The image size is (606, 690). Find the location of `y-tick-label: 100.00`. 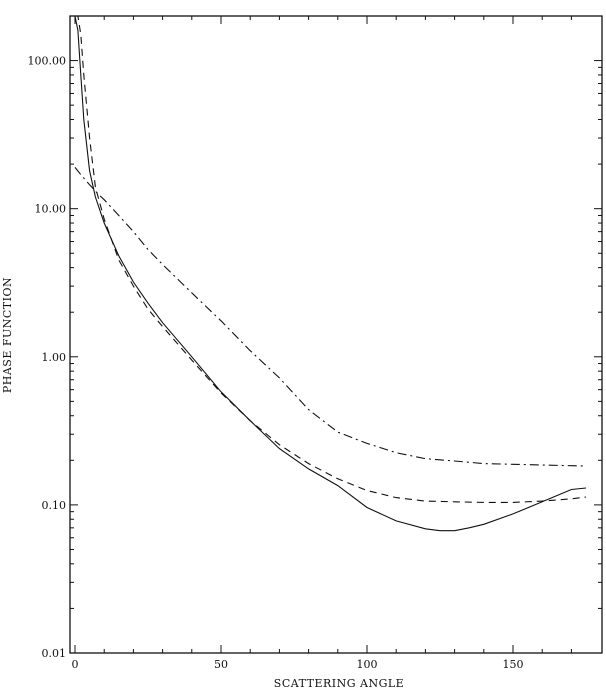

y-tick-label: 100.00 is located at coordinates (47, 61).